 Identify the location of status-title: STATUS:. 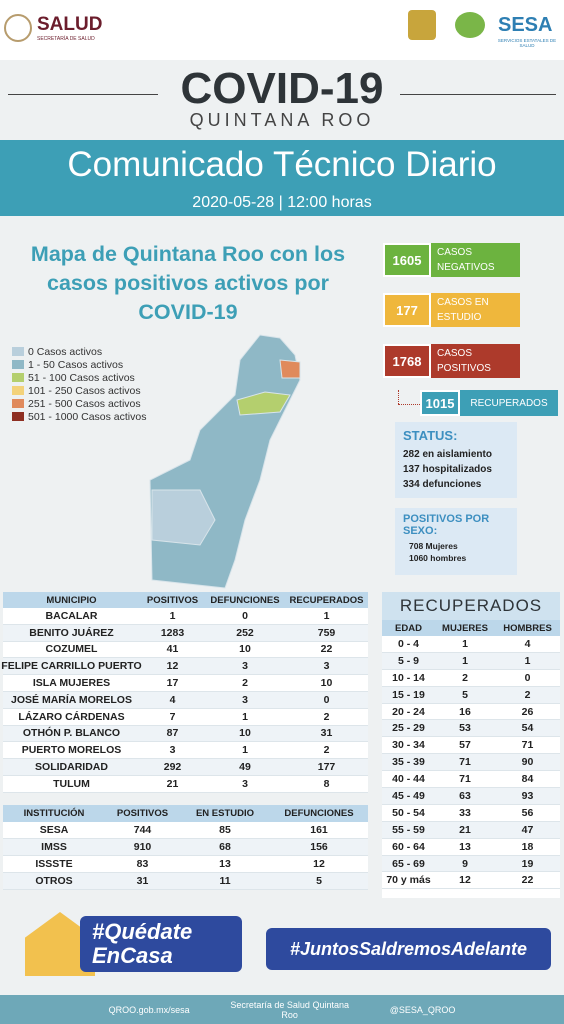
(430, 435).